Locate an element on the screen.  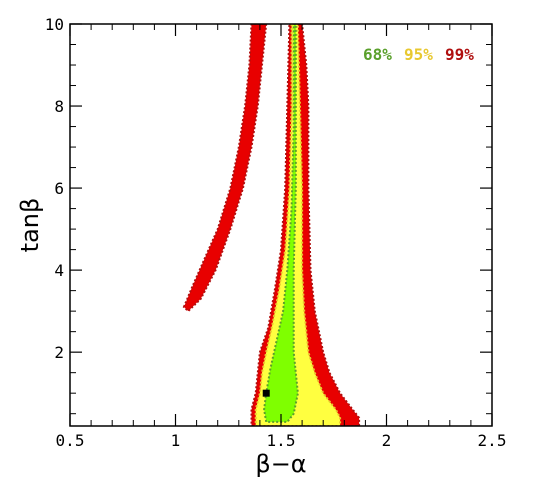
best-fit-marker is located at coordinates (266, 393).